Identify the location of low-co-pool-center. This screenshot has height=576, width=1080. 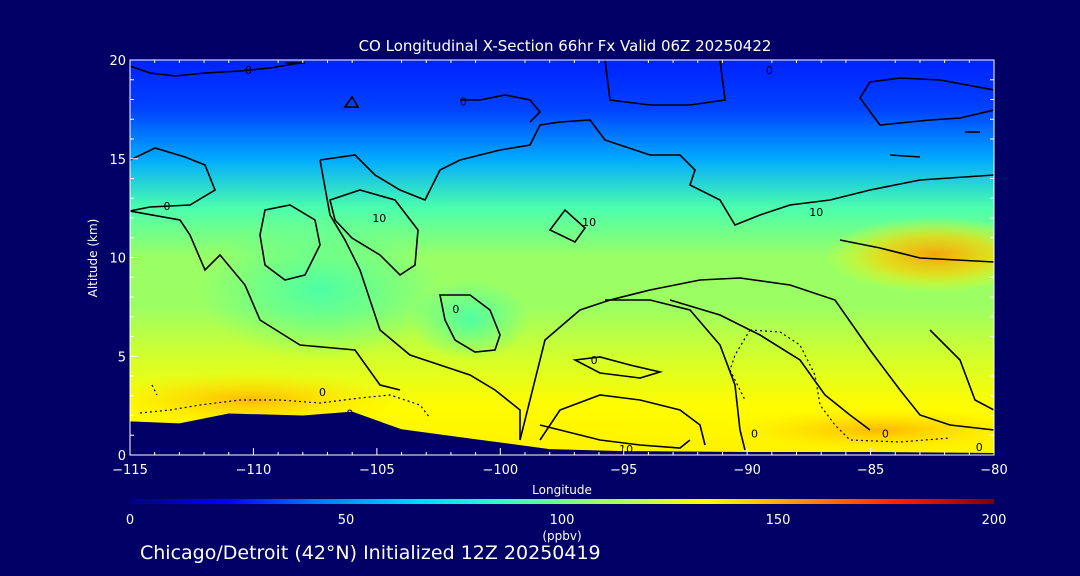
(470, 320).